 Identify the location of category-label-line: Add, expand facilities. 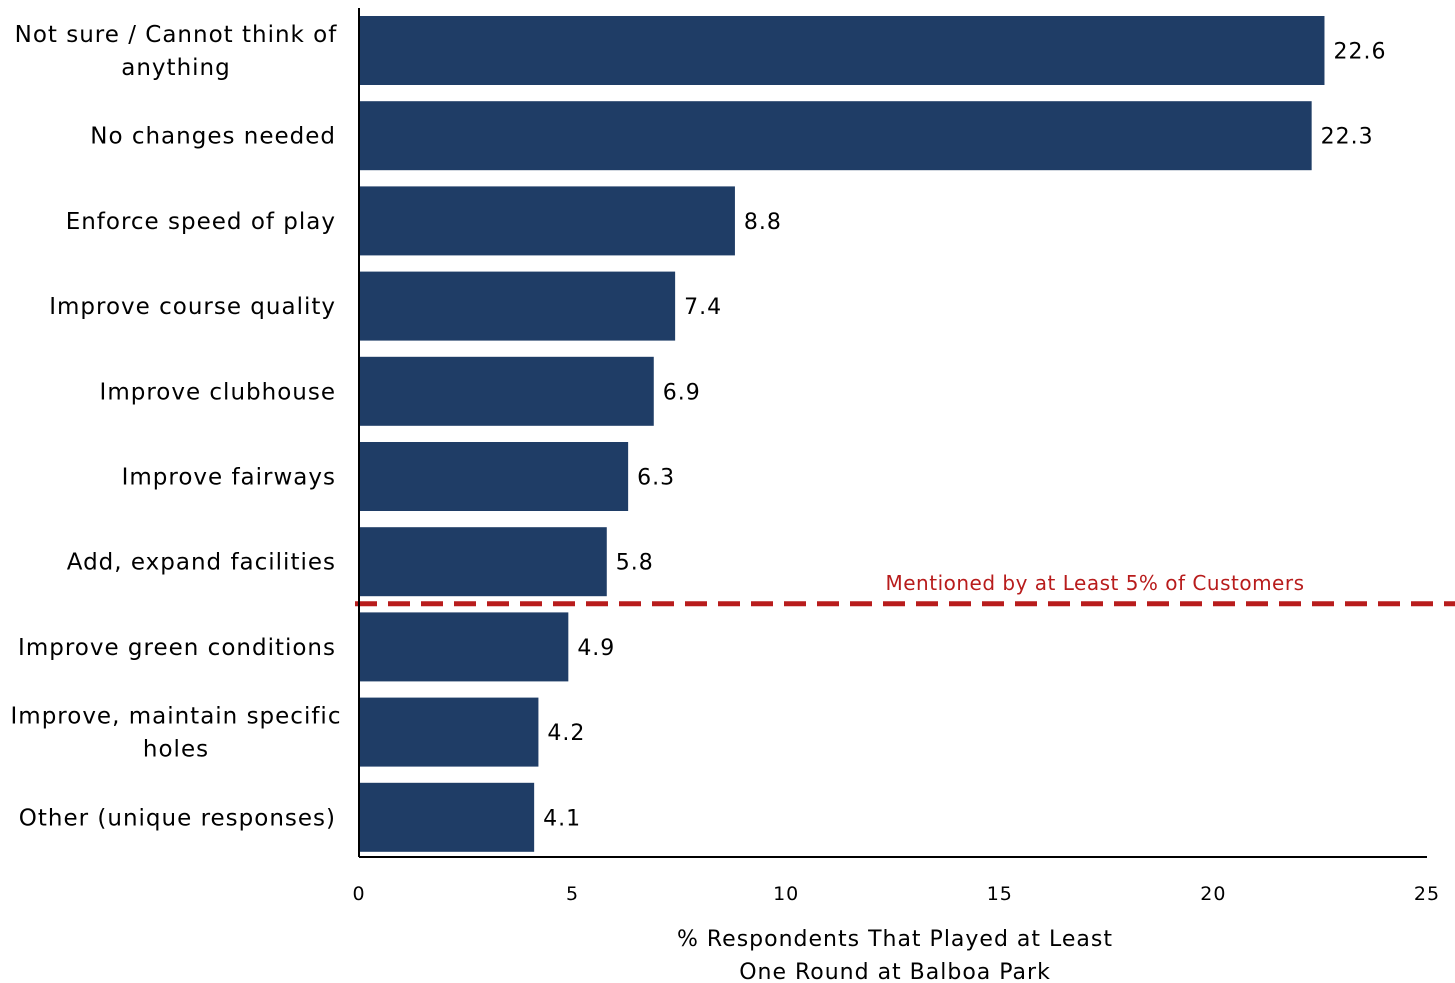
(201, 563).